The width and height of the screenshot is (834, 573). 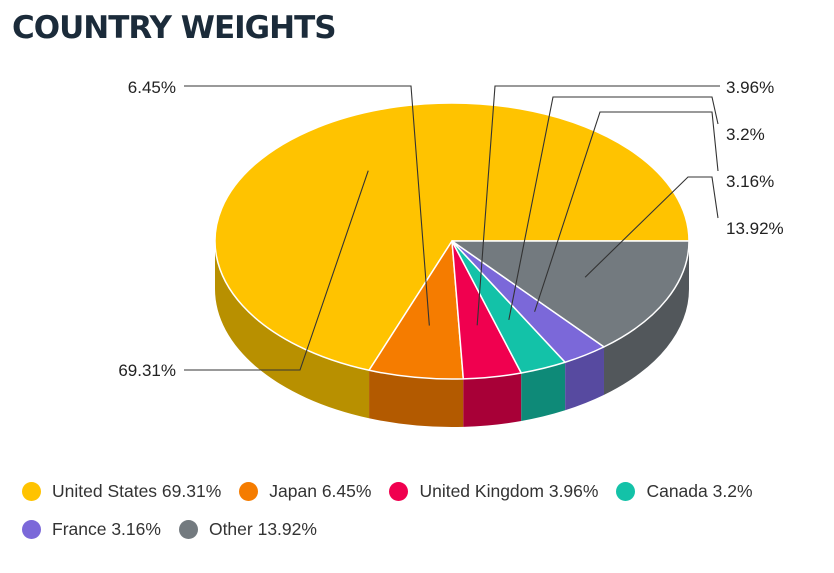 What do you see at coordinates (745, 134) in the screenshot?
I see `data-label-canada: 3.2%` at bounding box center [745, 134].